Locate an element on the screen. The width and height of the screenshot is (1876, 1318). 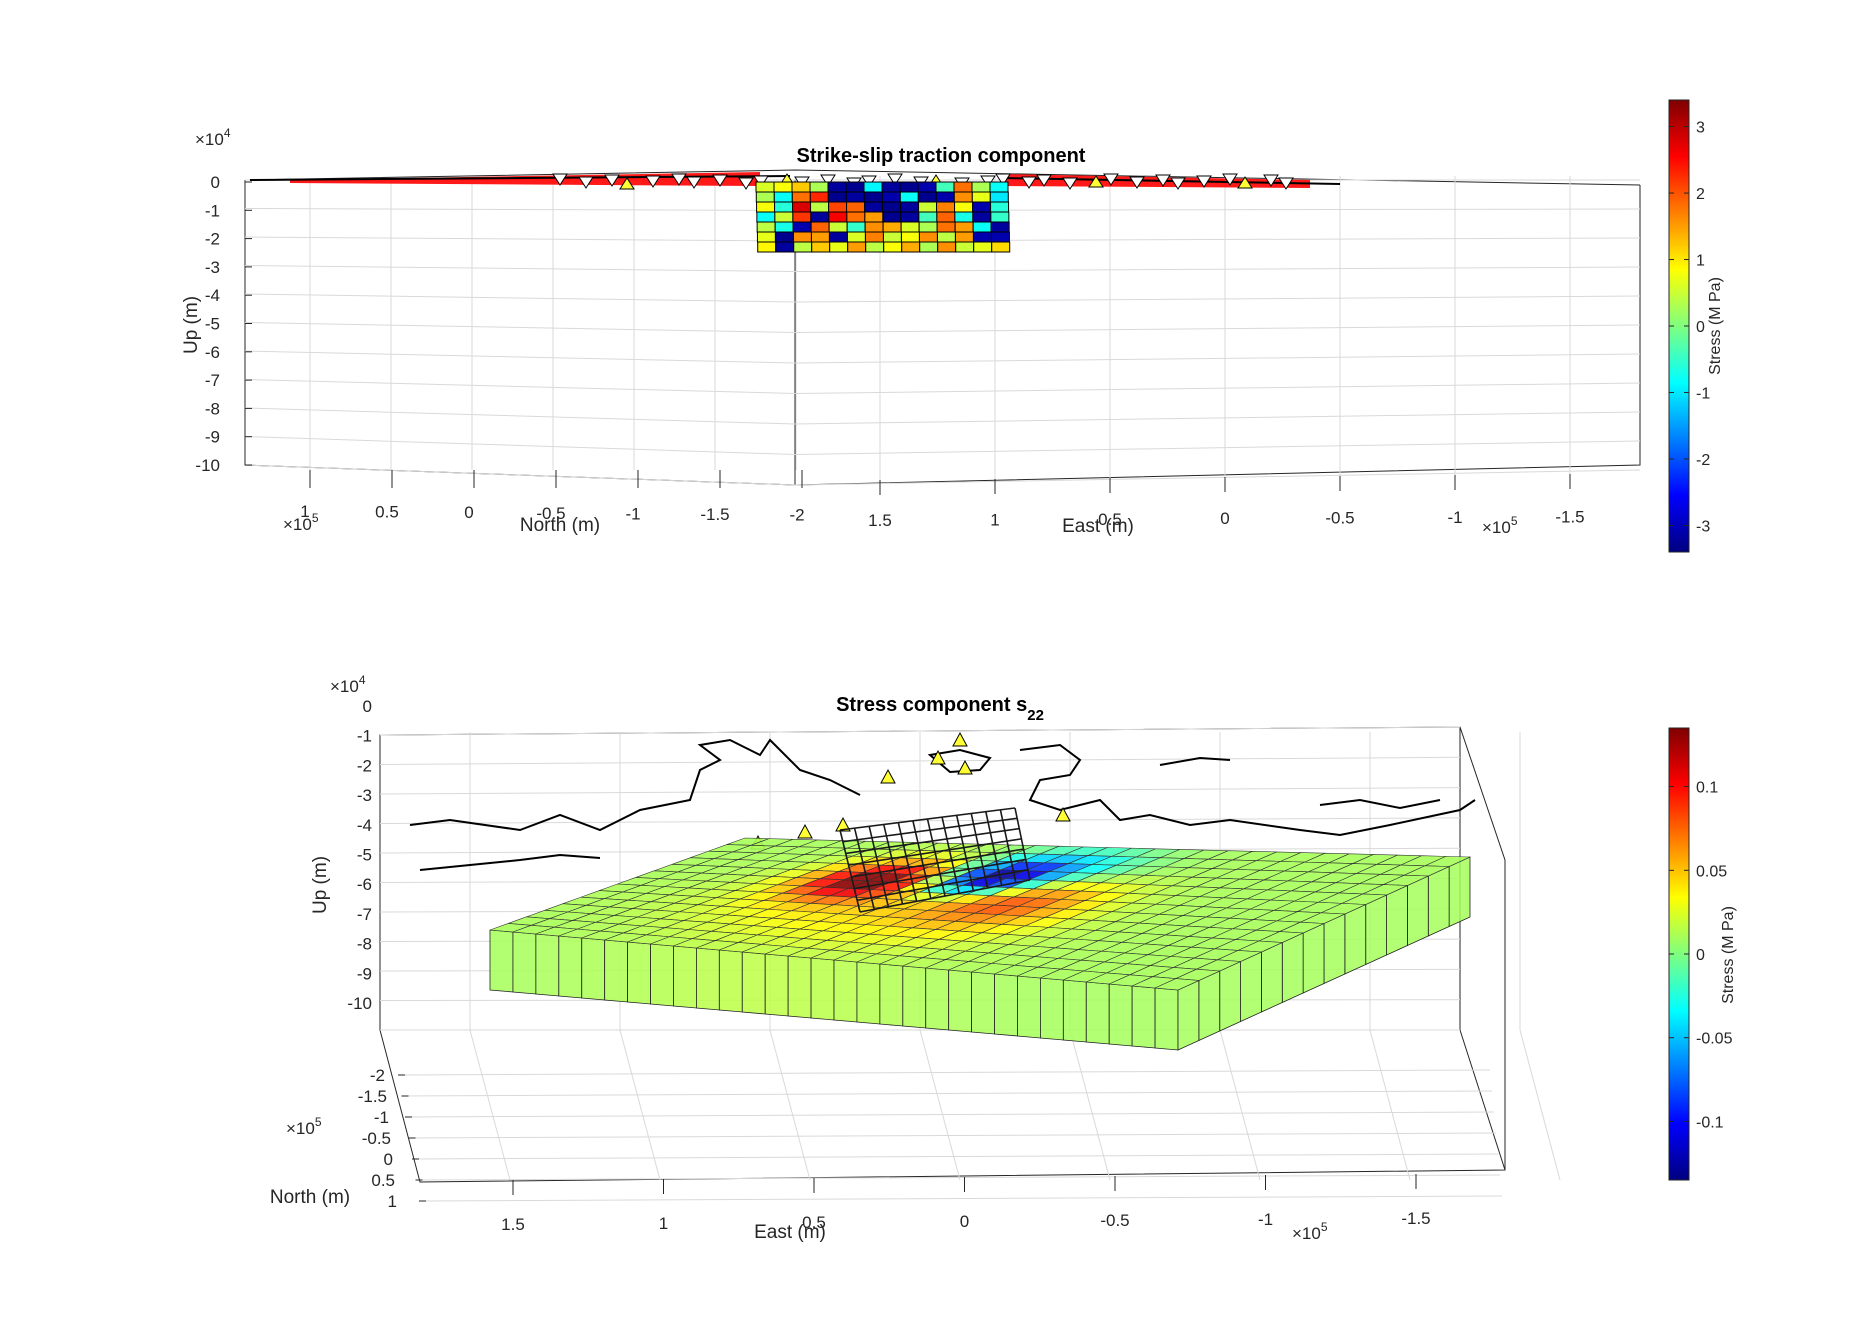
panel1-colorbar-tick-label: -3 is located at coordinates (1703, 526).